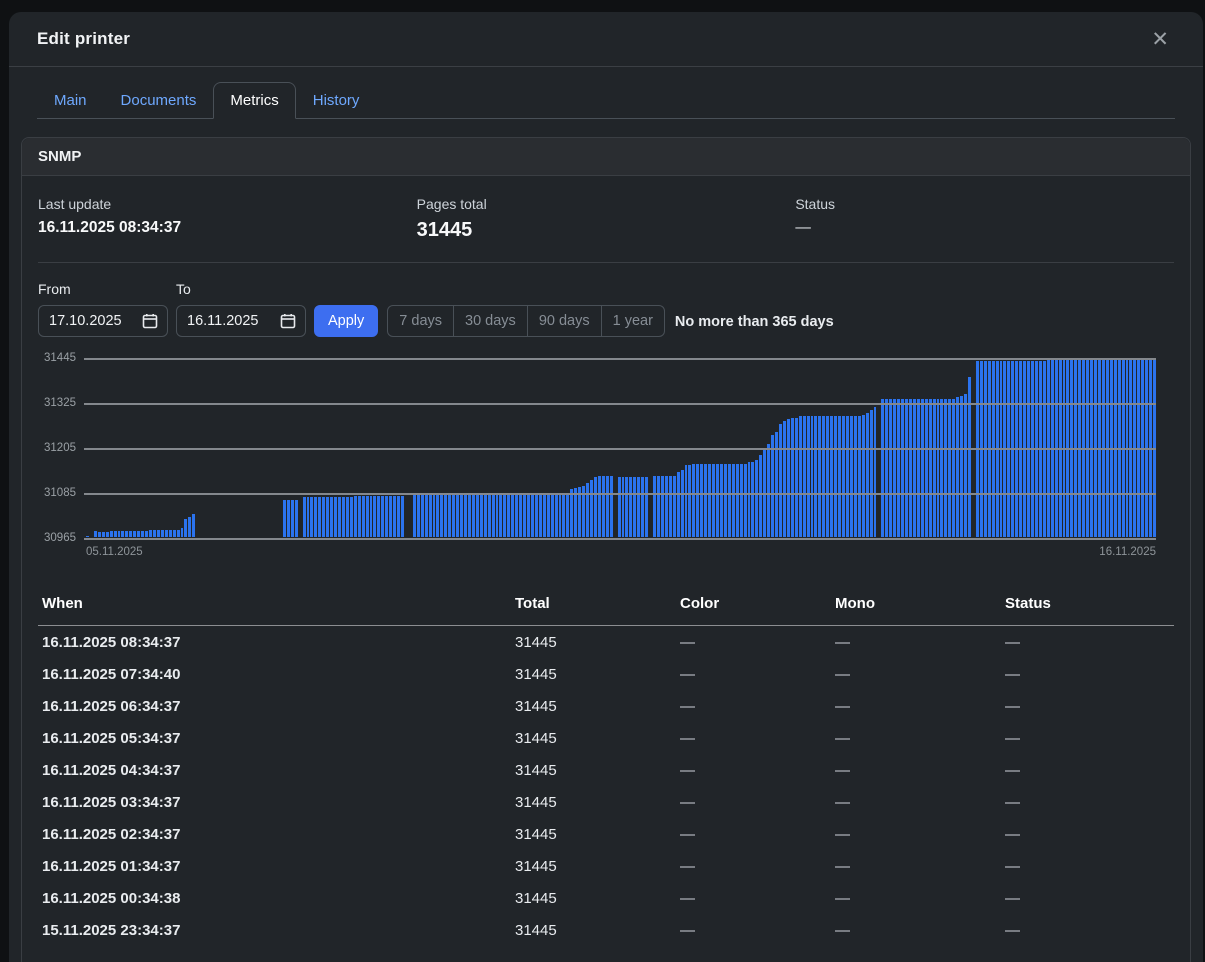  What do you see at coordinates (606, 834) in the screenshot?
I see `table-row: 16.11.2025 02:34:37 31445 — — —` at bounding box center [606, 834].